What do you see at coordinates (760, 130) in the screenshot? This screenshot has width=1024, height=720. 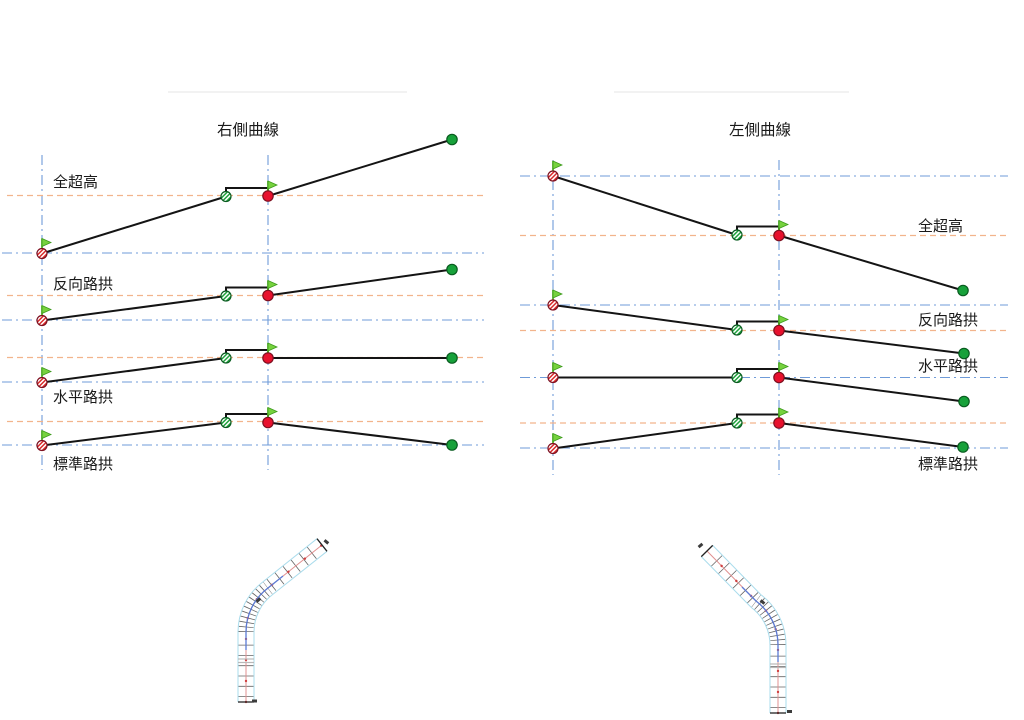 I see `panel-title-left-curve: 左側曲線` at bounding box center [760, 130].